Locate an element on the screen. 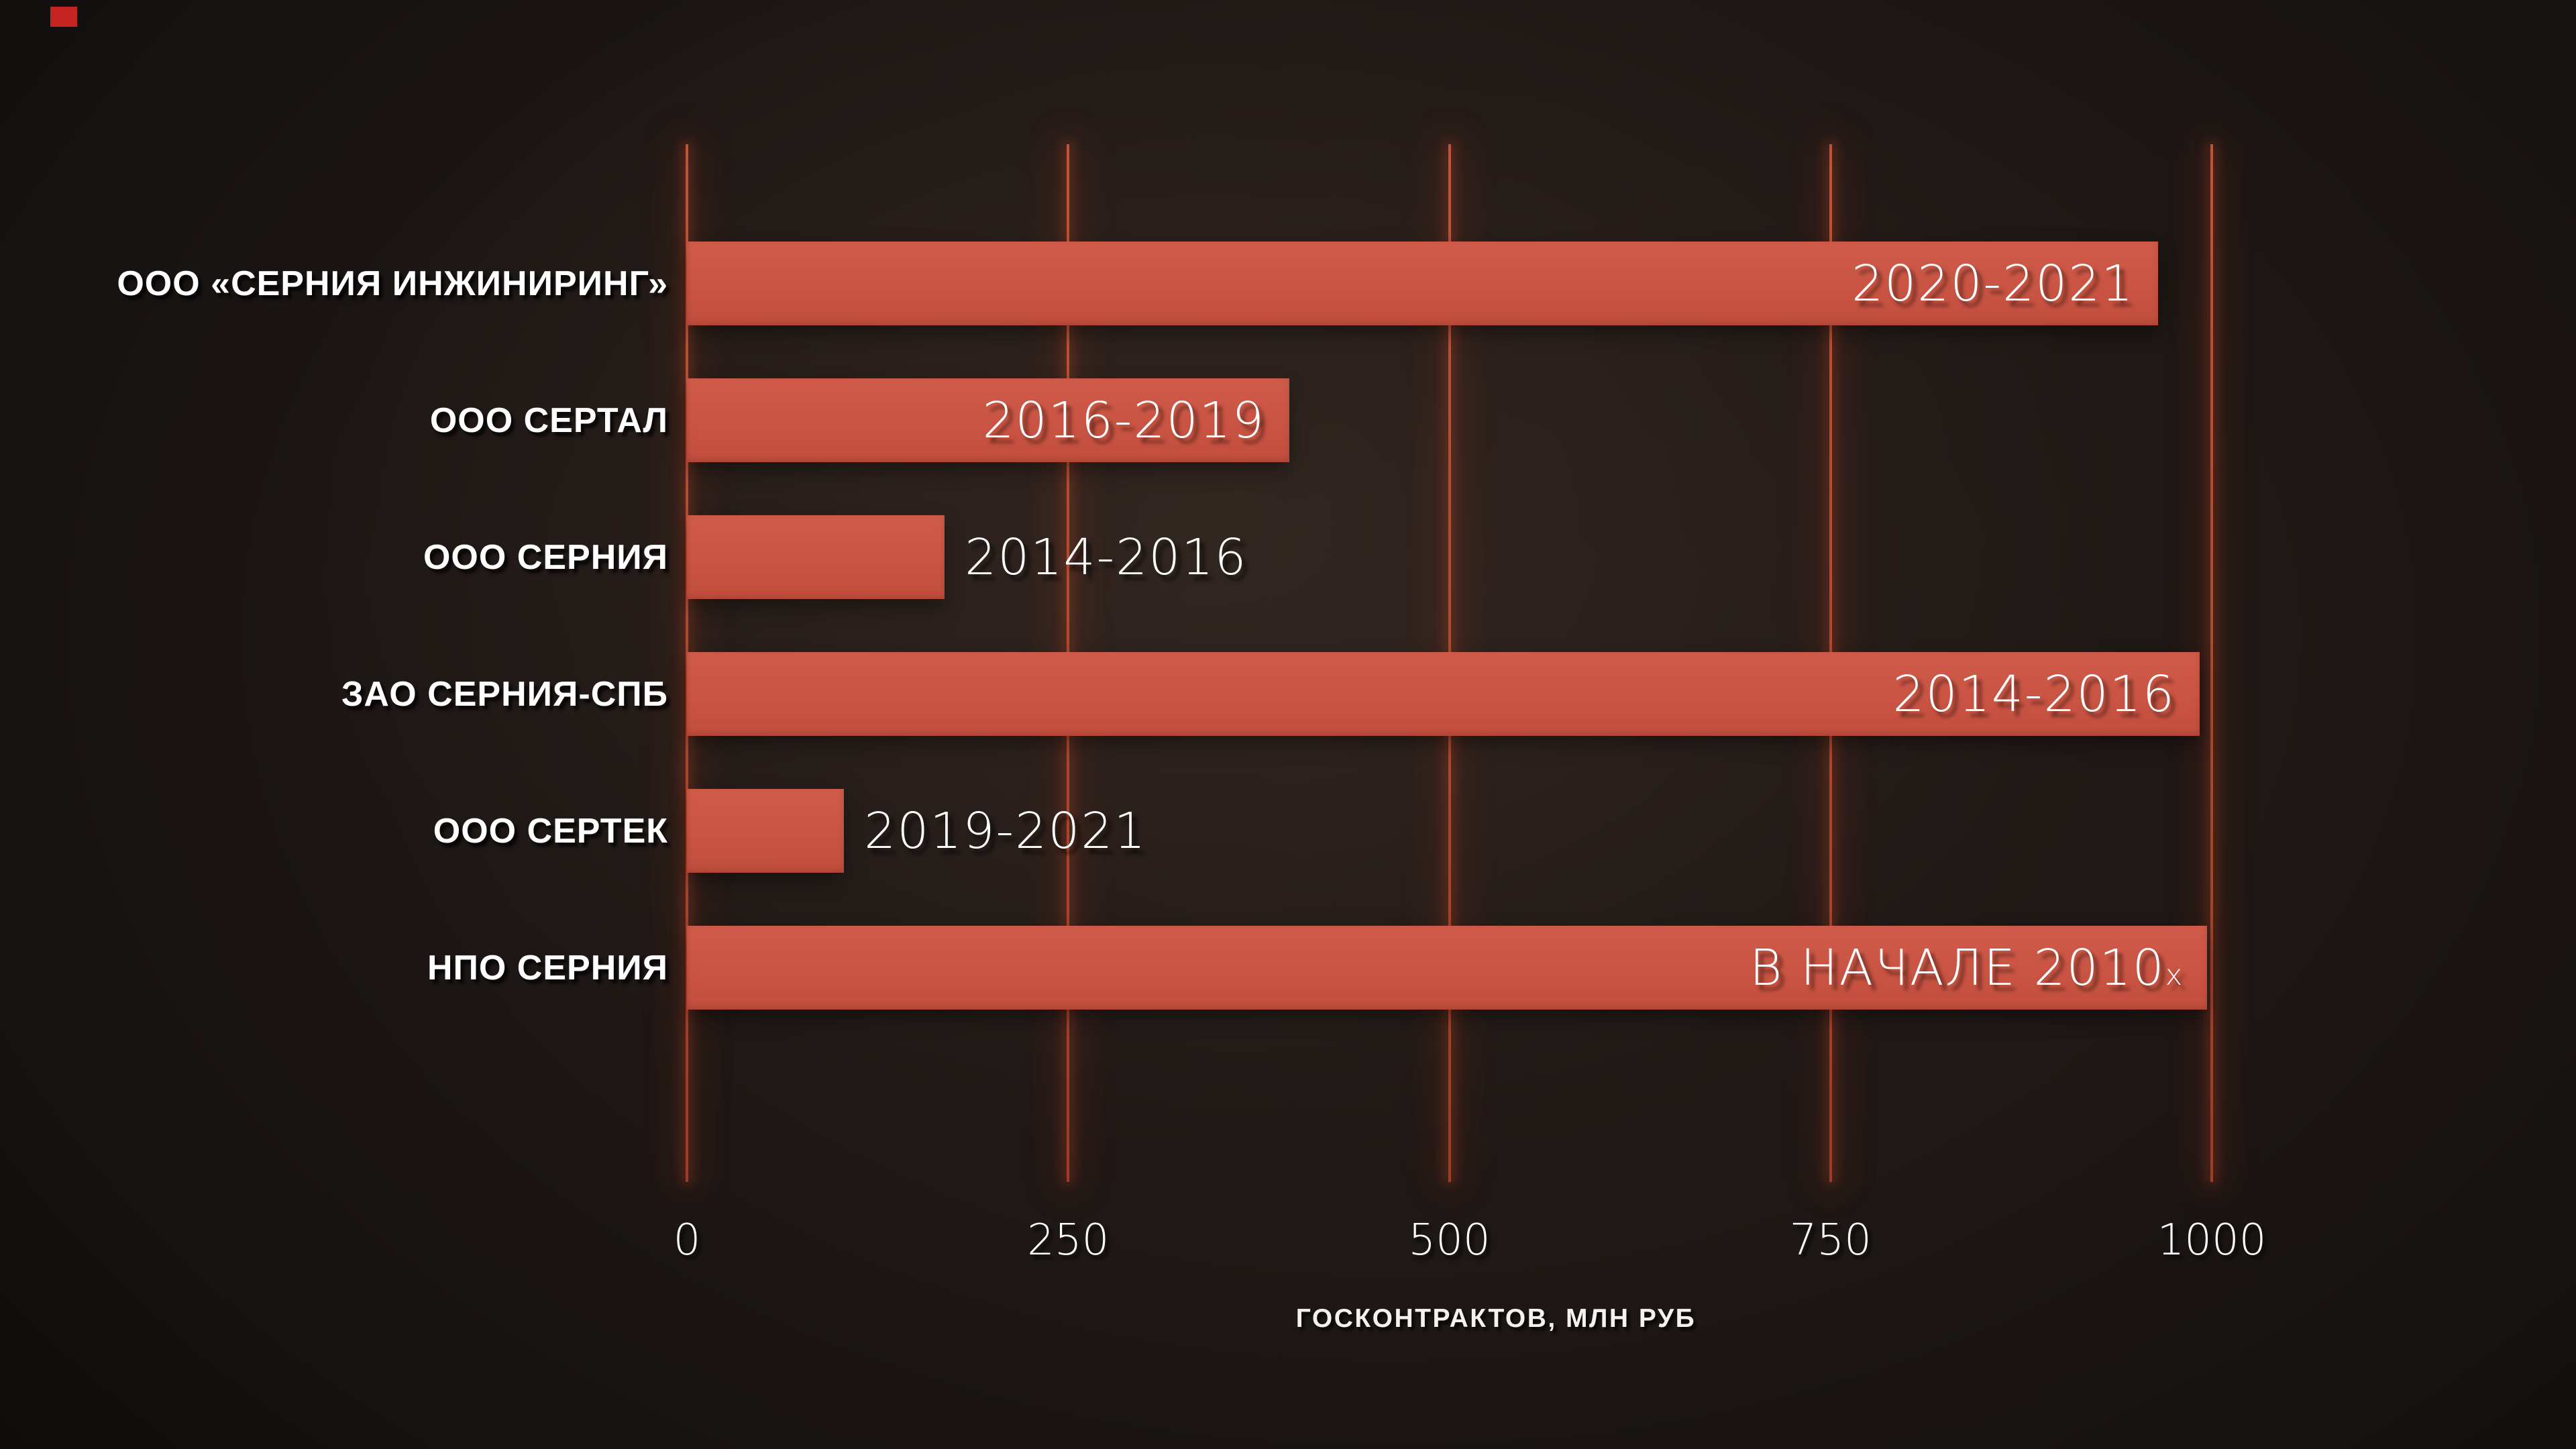 This screenshot has height=1449, width=2576. bar: 2016-2019 is located at coordinates (988, 420).